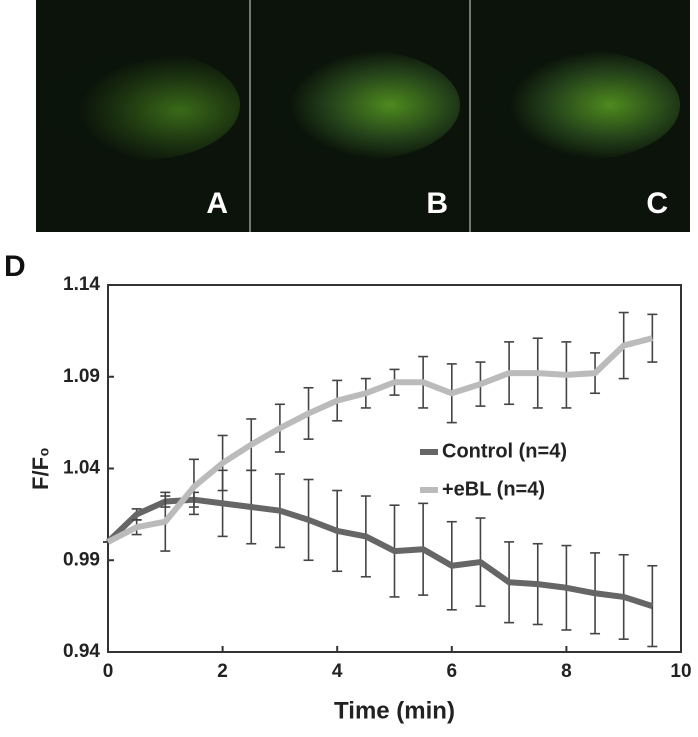 The width and height of the screenshot is (698, 737). I want to click on y-tick-label: 1.09, so click(81, 376).